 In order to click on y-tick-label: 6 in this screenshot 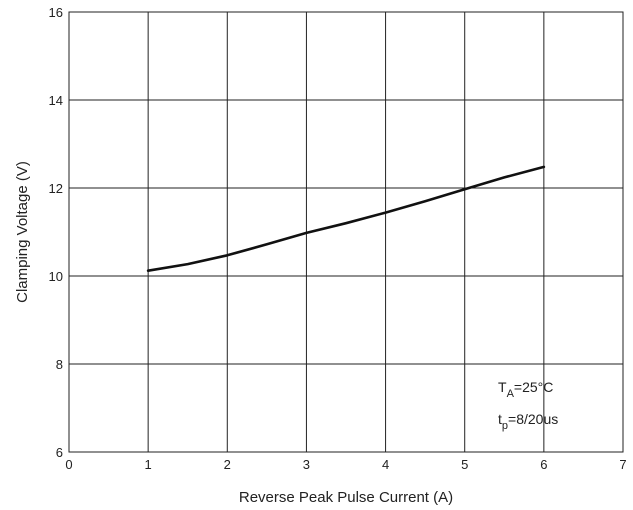, I will do `click(59, 452)`.